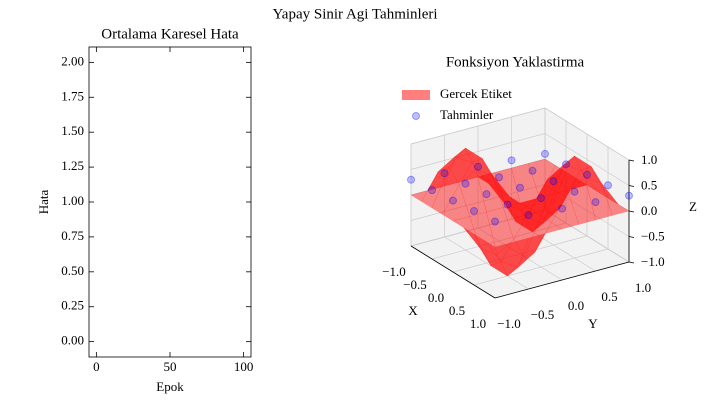  What do you see at coordinates (96, 366) in the screenshot?
I see `x-tick-label: 0` at bounding box center [96, 366].